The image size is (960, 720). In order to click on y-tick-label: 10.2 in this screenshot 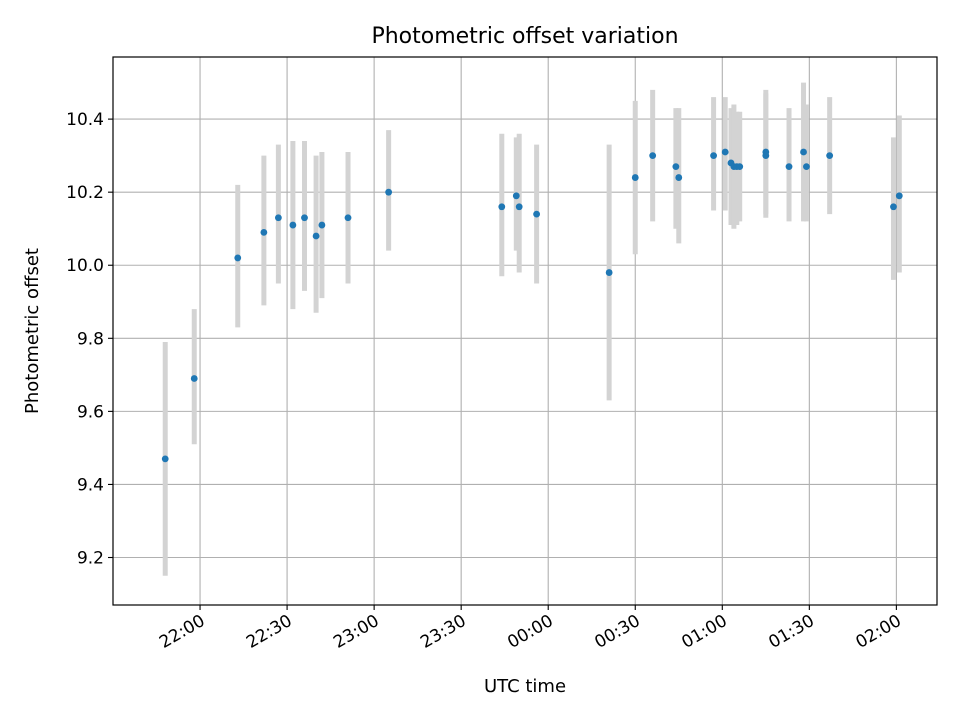, I will do `click(85, 193)`.